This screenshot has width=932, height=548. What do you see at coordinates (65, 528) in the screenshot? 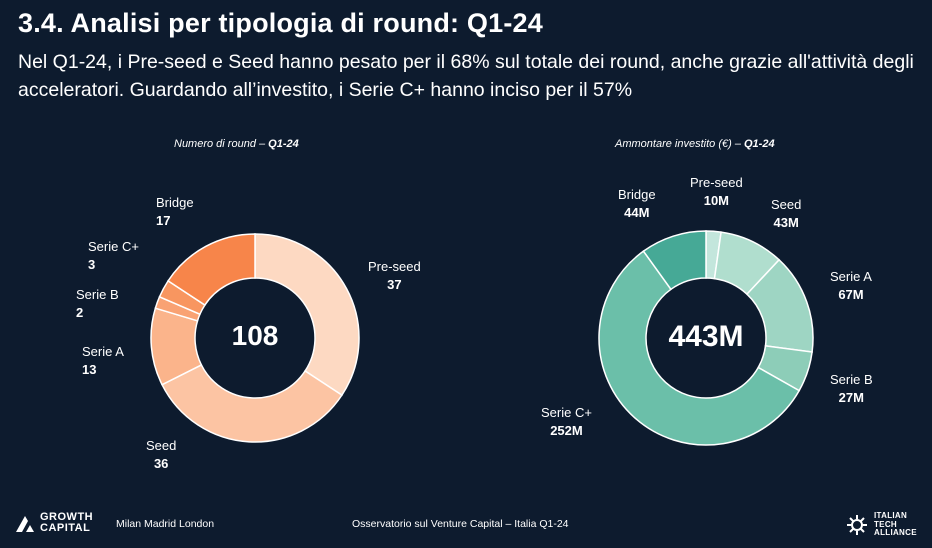
I see `brand-line: CAPITAL` at bounding box center [65, 528].